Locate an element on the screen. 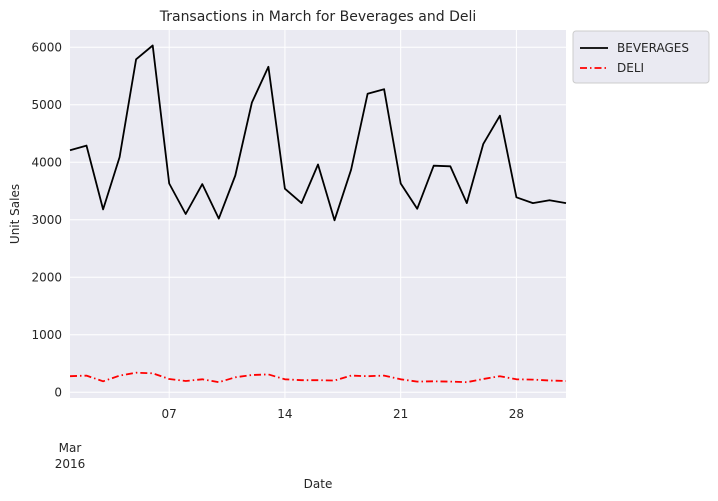 This screenshot has height=501, width=718. y-tick-label: 0 is located at coordinates (58, 392).